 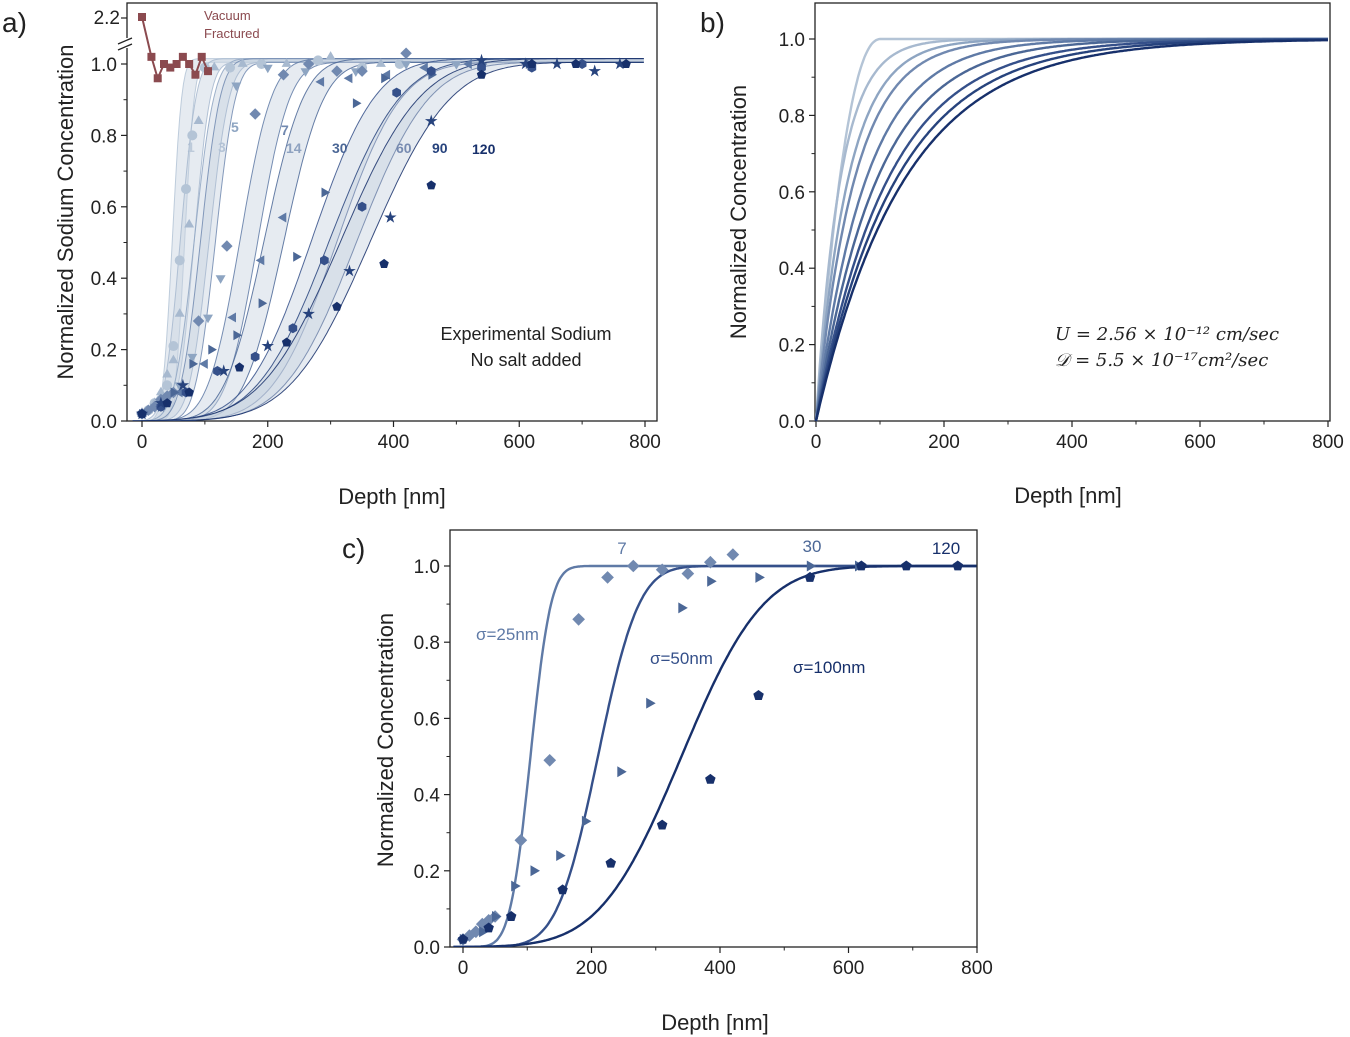 What do you see at coordinates (645, 442) in the screenshot?
I see `panel-a-xtick-label: 800` at bounding box center [645, 442].